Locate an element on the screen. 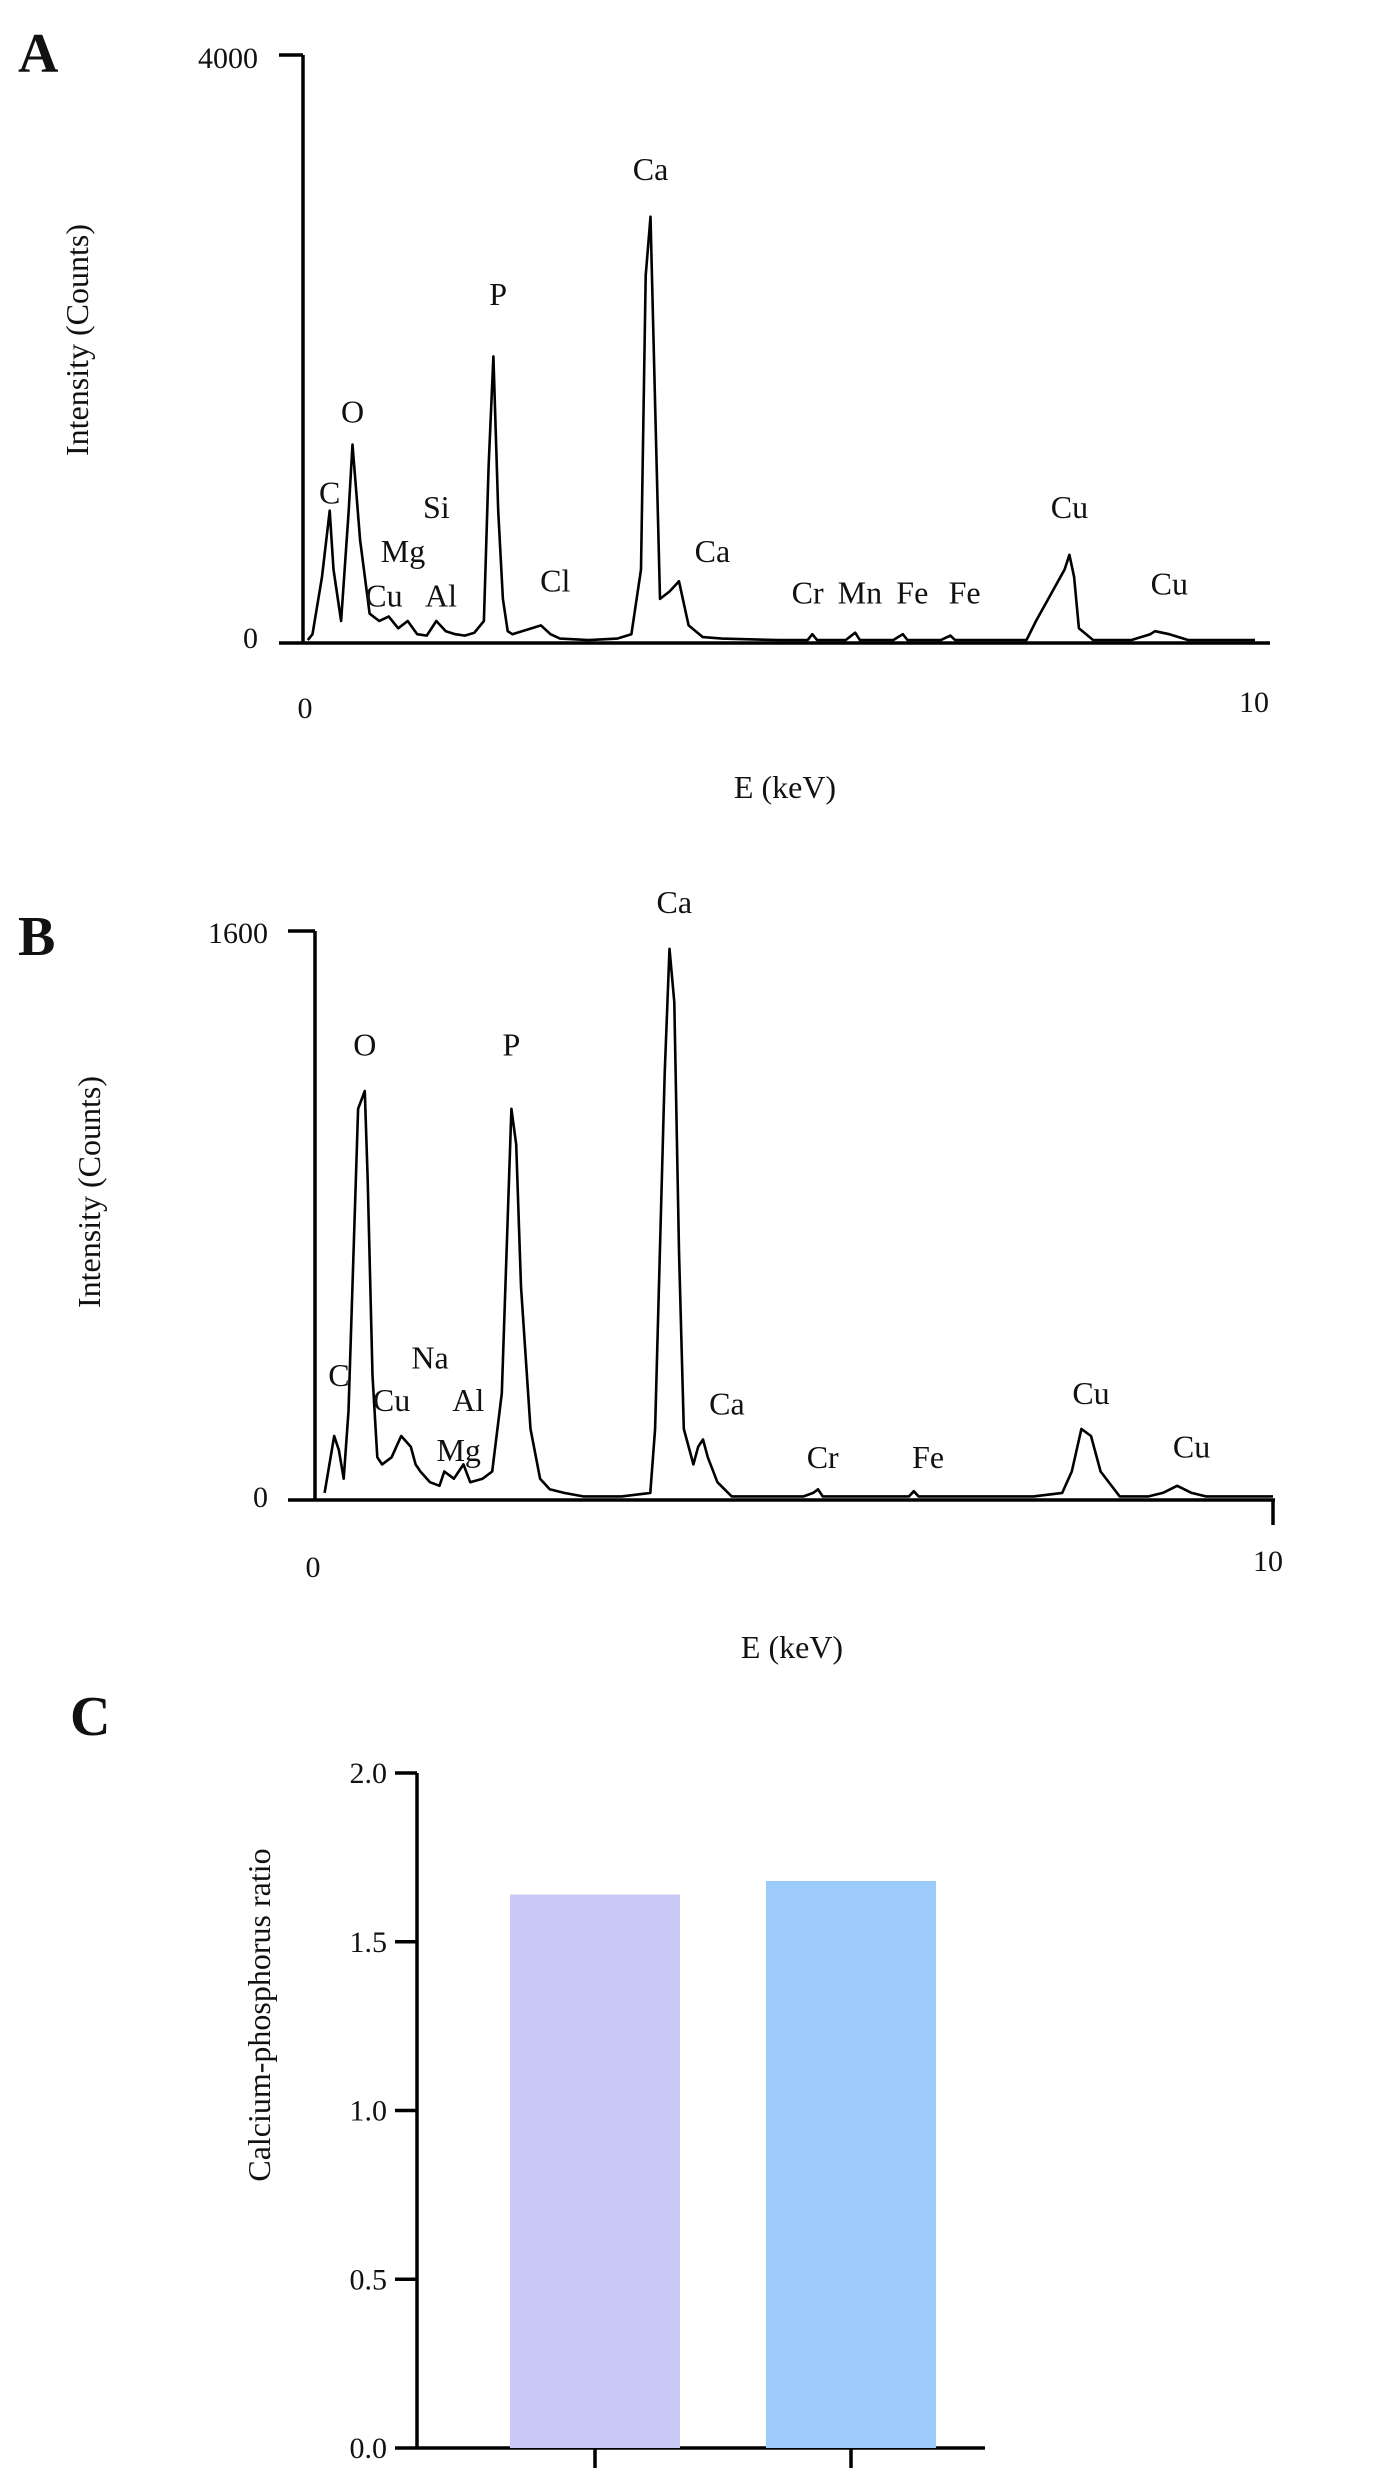  panel-a-xlabel: E (keV) is located at coordinates (785, 787).